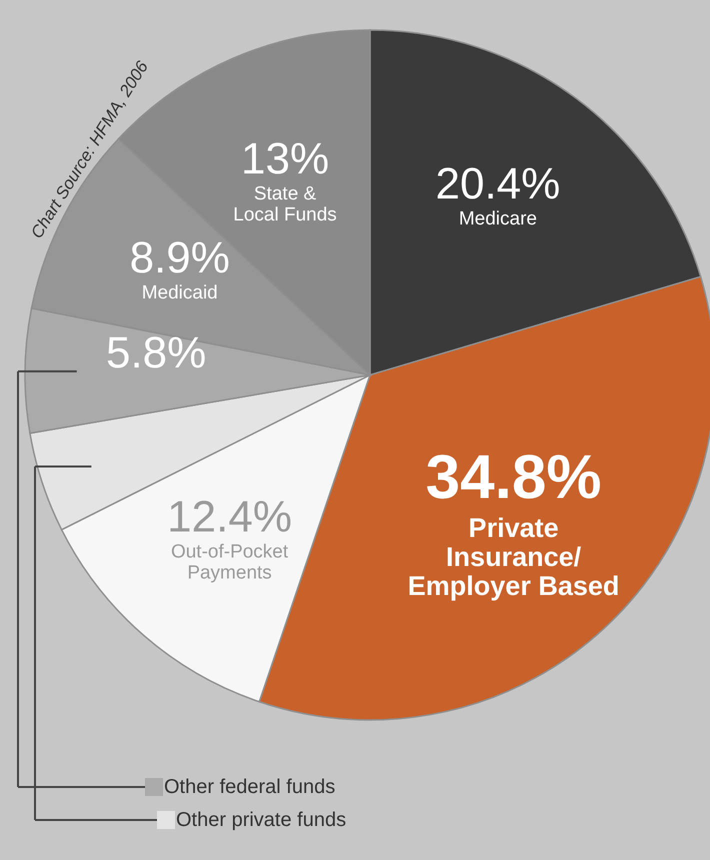 The width and height of the screenshot is (710, 860). I want to click on legend-label: Other federal funds, so click(250, 787).